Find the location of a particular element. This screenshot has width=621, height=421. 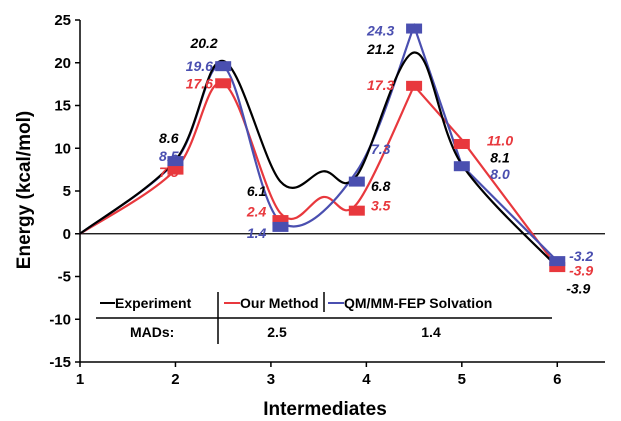

data-label: 19.6 is located at coordinates (199, 66).